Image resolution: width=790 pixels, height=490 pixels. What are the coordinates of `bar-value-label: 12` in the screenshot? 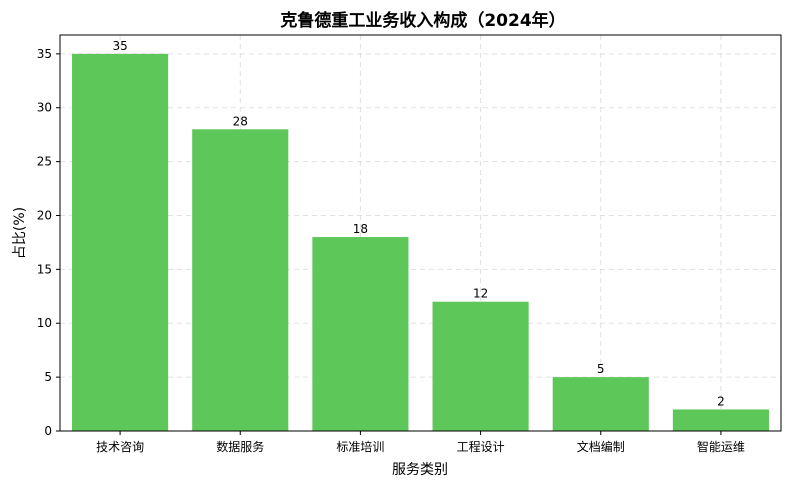 It's located at (480, 294).